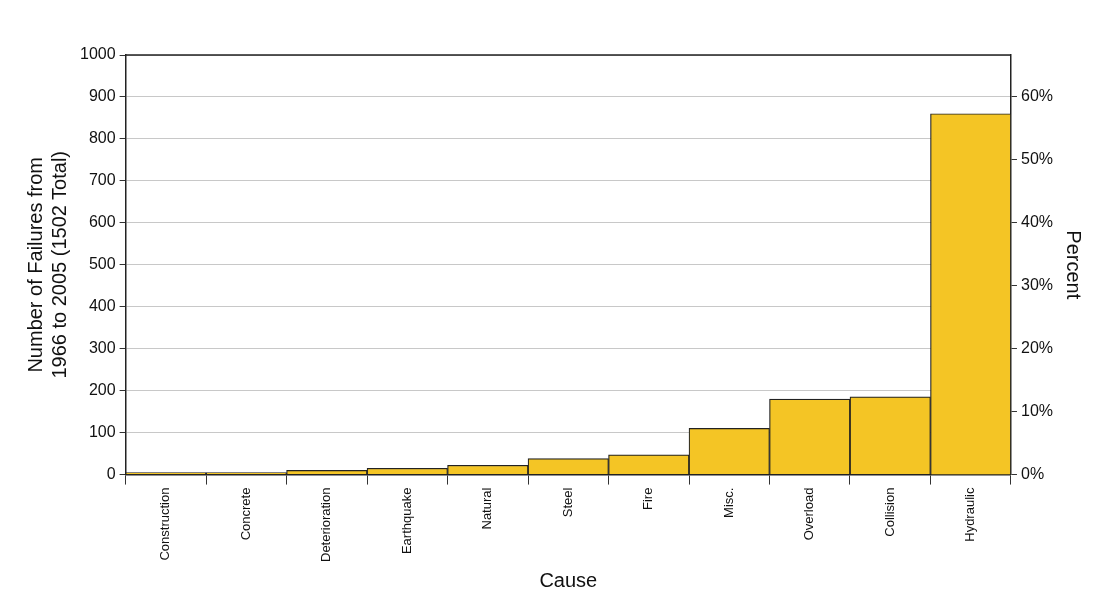 The image size is (1099, 607). Describe the element at coordinates (1037, 221) in the screenshot. I see `y2-tick-label: 40%` at that location.